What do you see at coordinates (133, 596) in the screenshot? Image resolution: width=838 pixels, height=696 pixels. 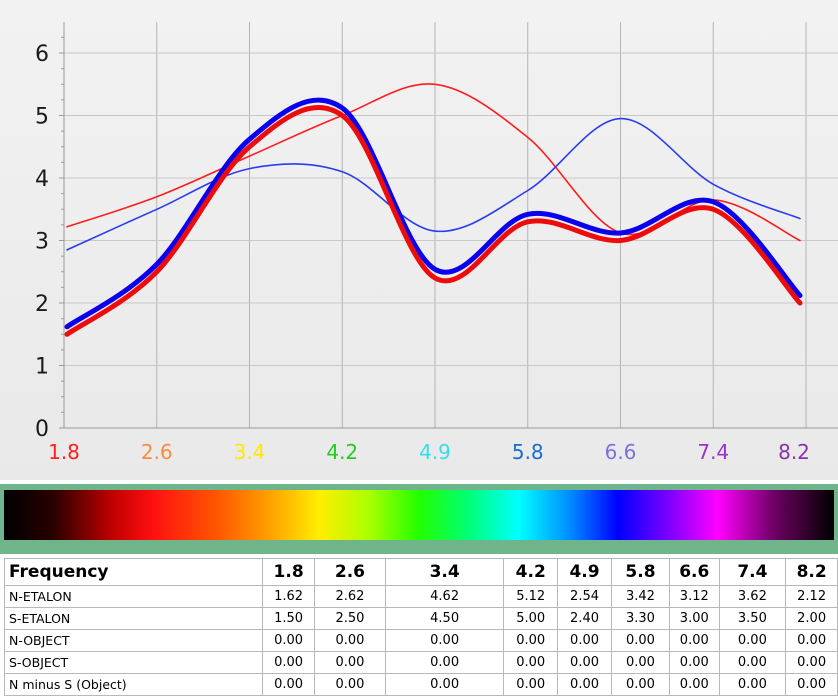 I see `row-label: N-ETALON` at bounding box center [133, 596].